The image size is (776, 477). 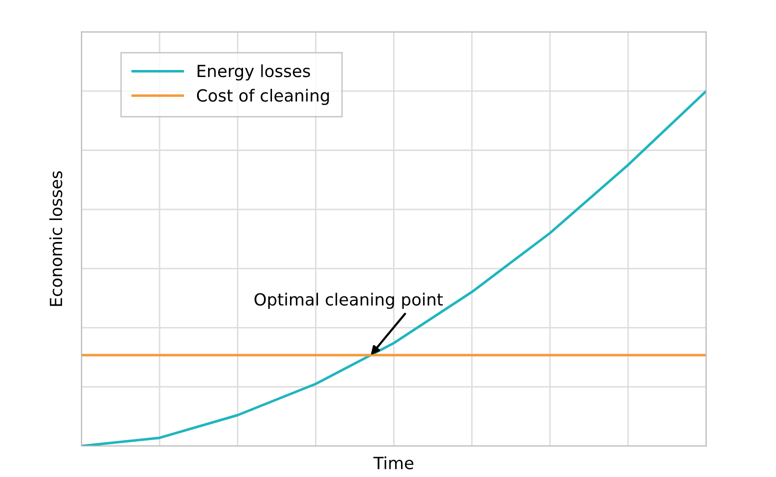 I want to click on y-axis-title: Economic losses, so click(x=55, y=238).